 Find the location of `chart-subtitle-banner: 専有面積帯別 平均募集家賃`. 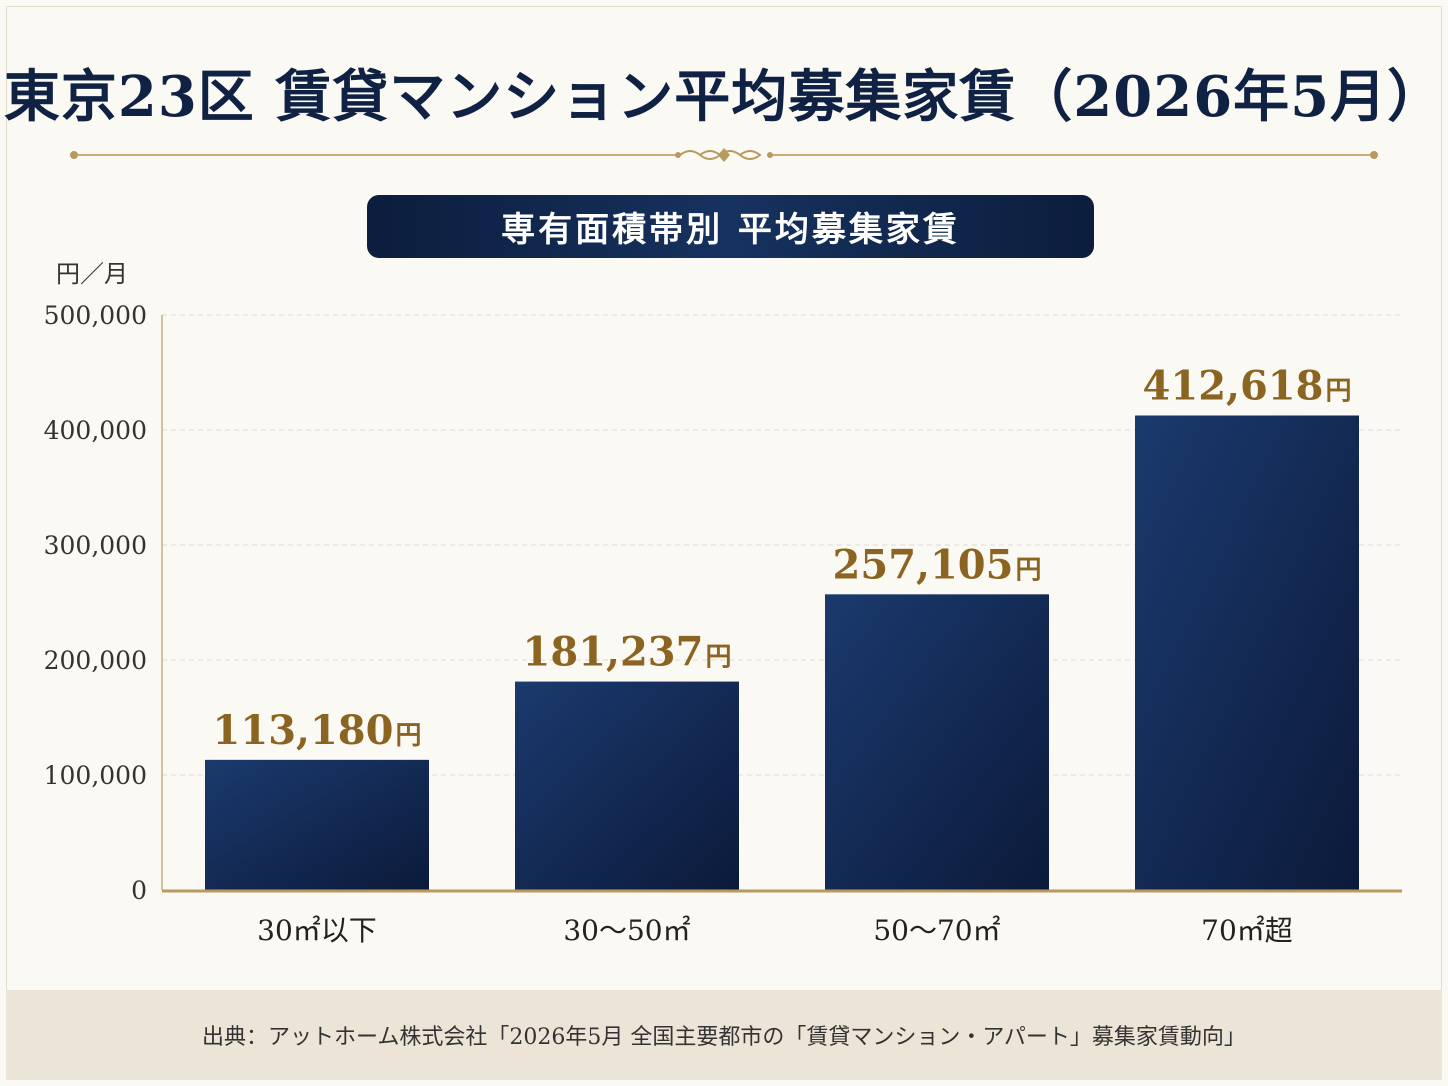

chart-subtitle-banner: 専有面積帯別 平均募集家賃 is located at coordinates (730, 226).